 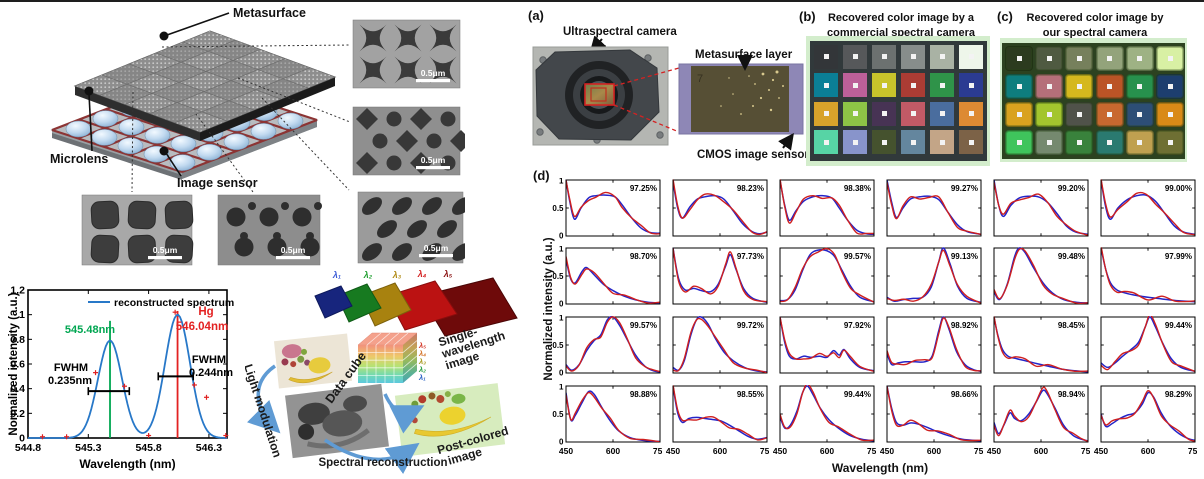 I want to click on cmos-label: CMOS image sensor, so click(x=753, y=155).